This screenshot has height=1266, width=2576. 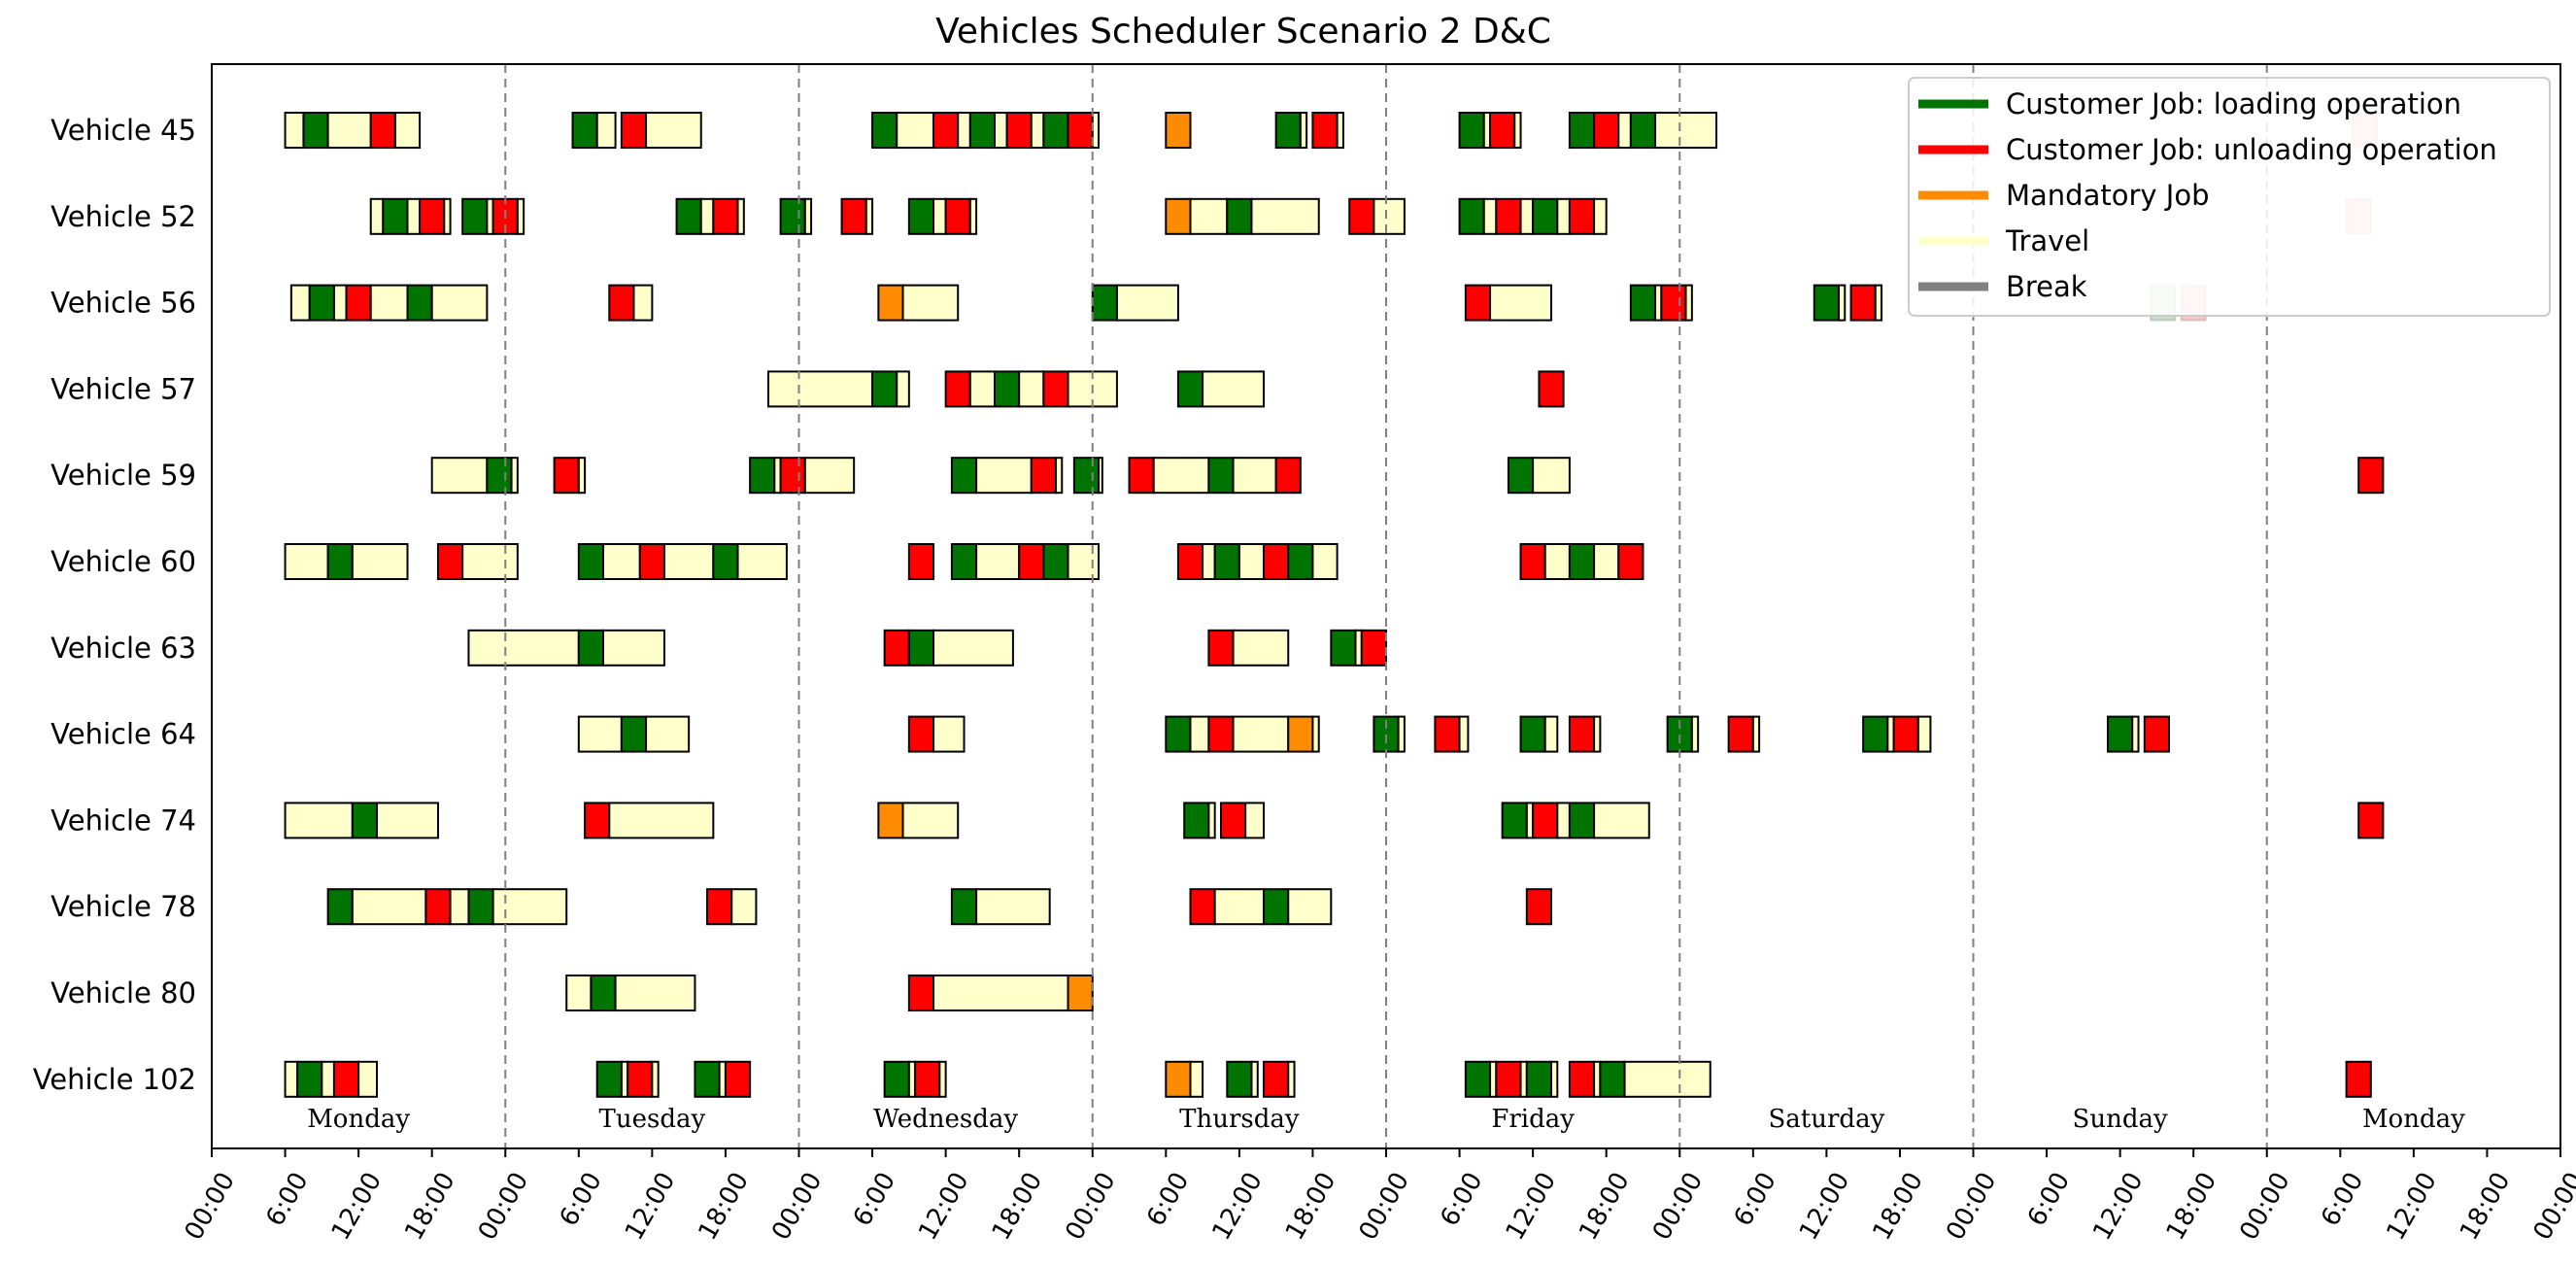 What do you see at coordinates (123, 648) in the screenshot?
I see `vehicle-label: Vehicle 63` at bounding box center [123, 648].